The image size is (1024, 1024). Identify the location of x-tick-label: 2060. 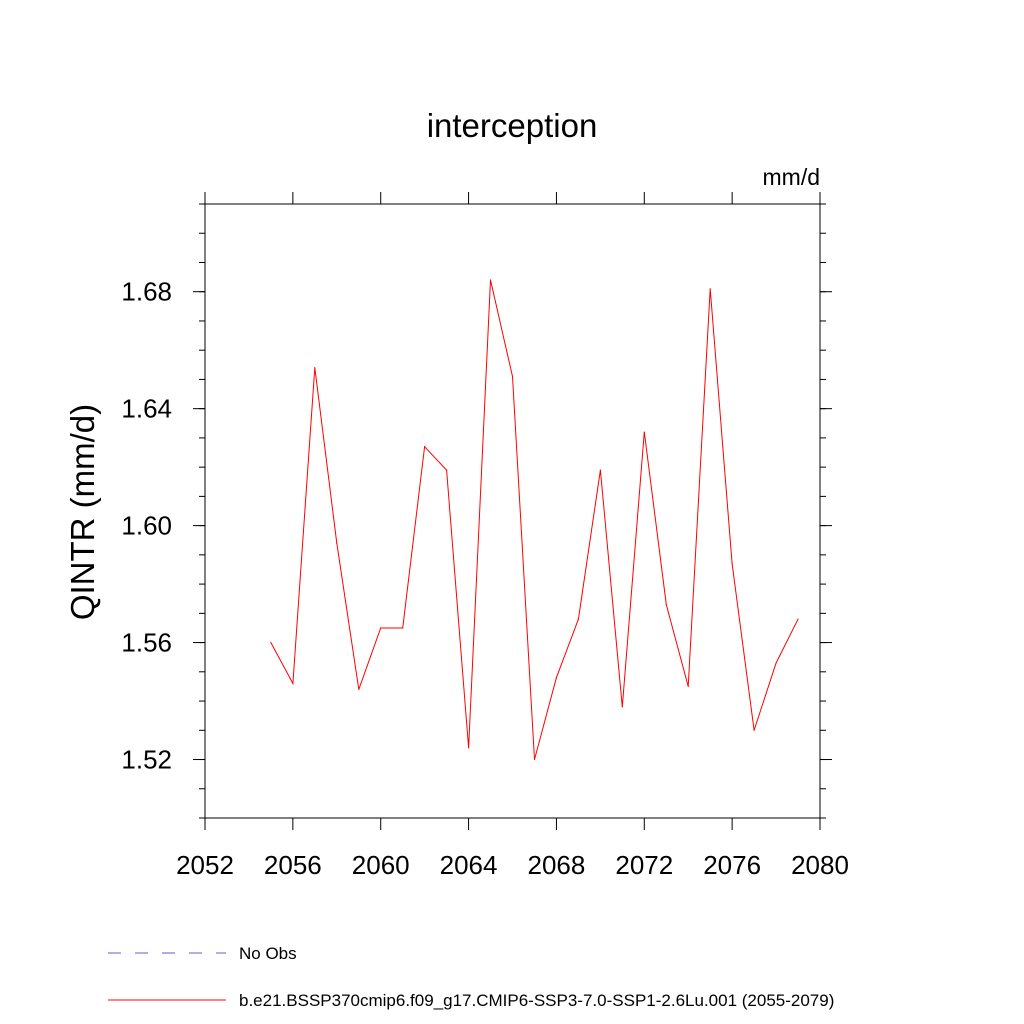
(381, 865).